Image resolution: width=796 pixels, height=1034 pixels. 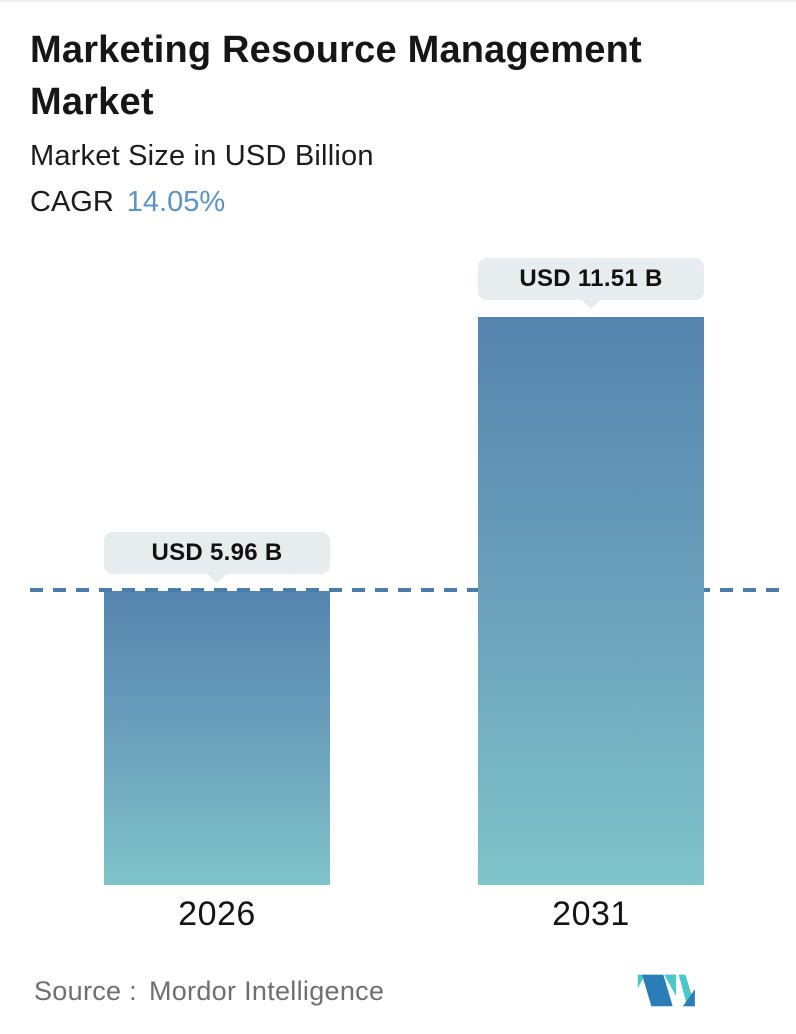 I want to click on cagr-value: 14.05%, so click(x=176, y=202).